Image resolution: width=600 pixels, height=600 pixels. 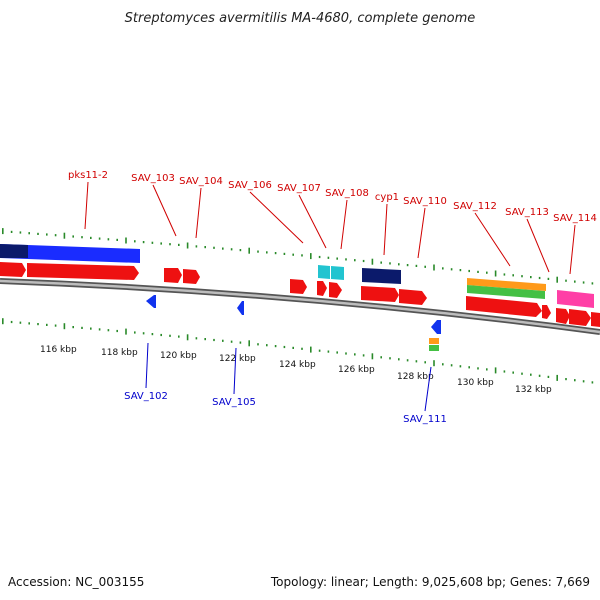 I want to click on gene-label-top: SAV_113, so click(x=527, y=212).